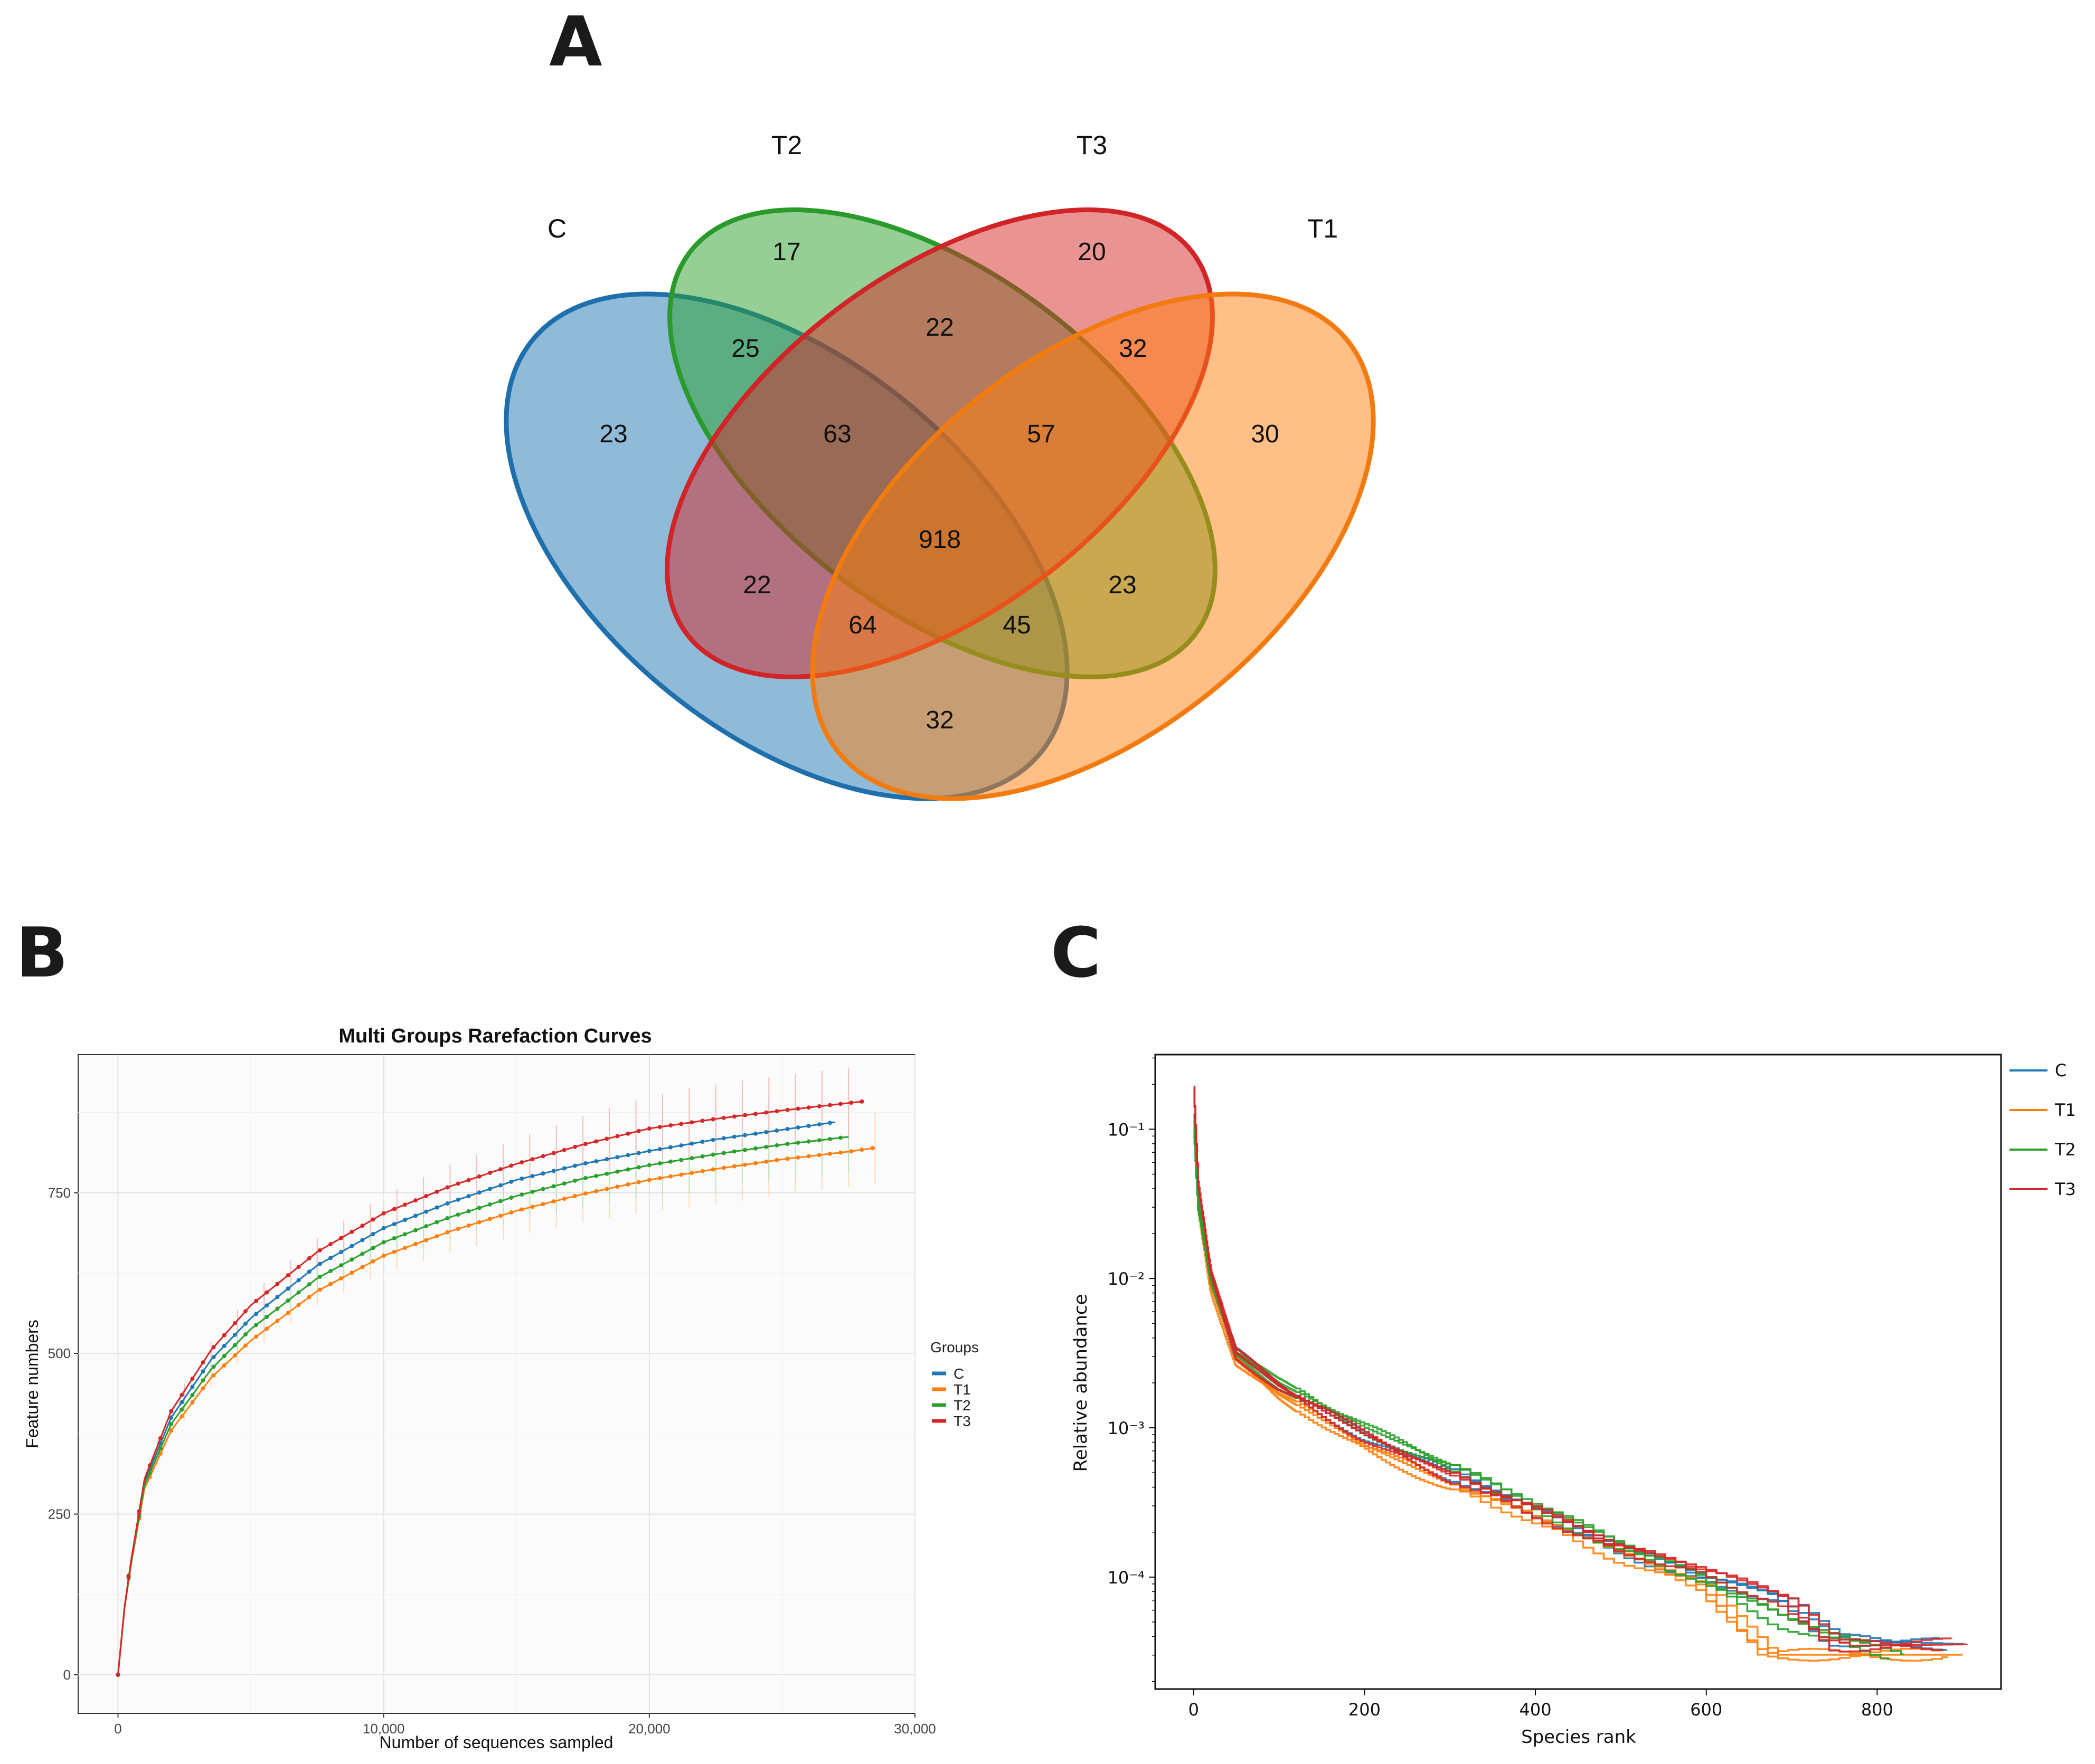 This screenshot has height=1764, width=2095. What do you see at coordinates (1322, 228) in the screenshot?
I see `venn-label-t1: T1` at bounding box center [1322, 228].